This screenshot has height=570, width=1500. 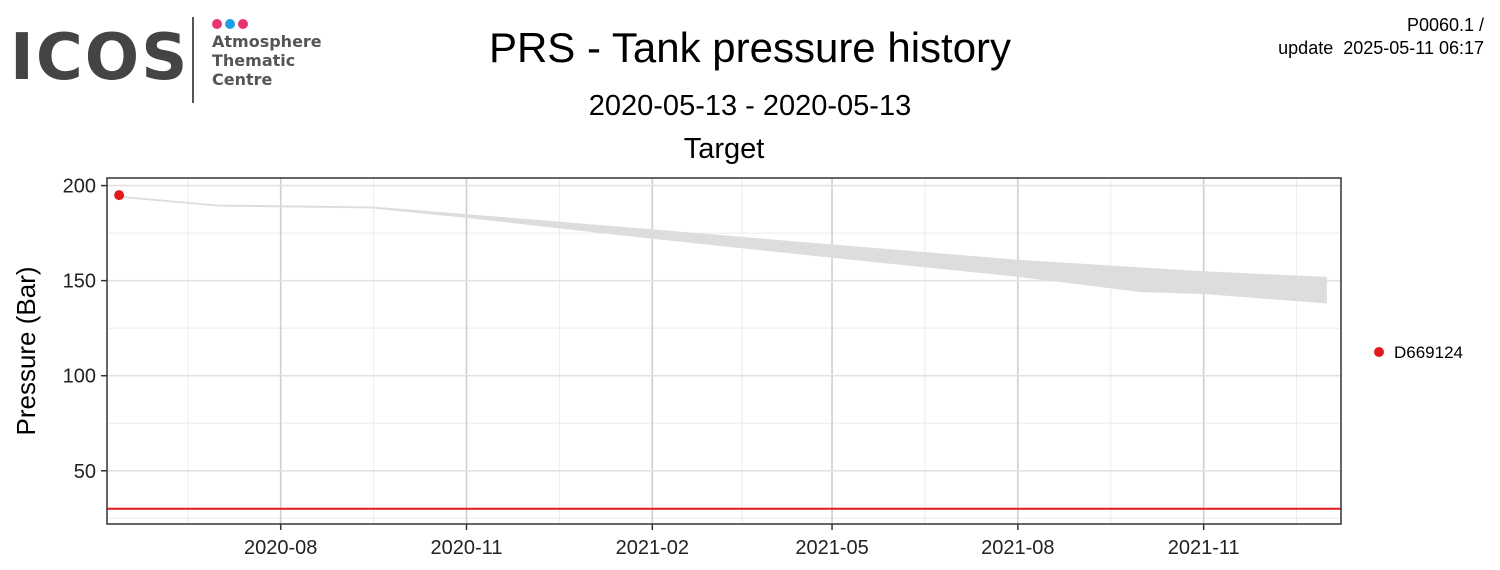 What do you see at coordinates (26, 350) in the screenshot?
I see `y-axis-title: Pressure (Bar)` at bounding box center [26, 350].